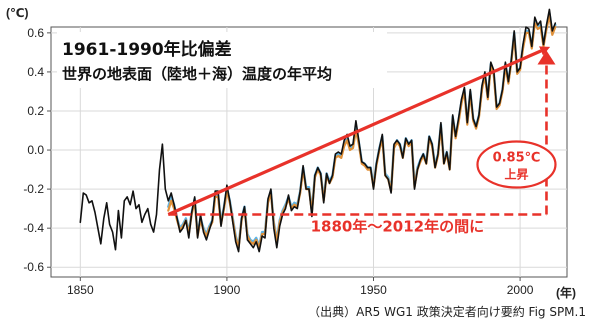 The width and height of the screenshot is (594, 323). I want to click on x-tick-label: 1900, so click(227, 290).